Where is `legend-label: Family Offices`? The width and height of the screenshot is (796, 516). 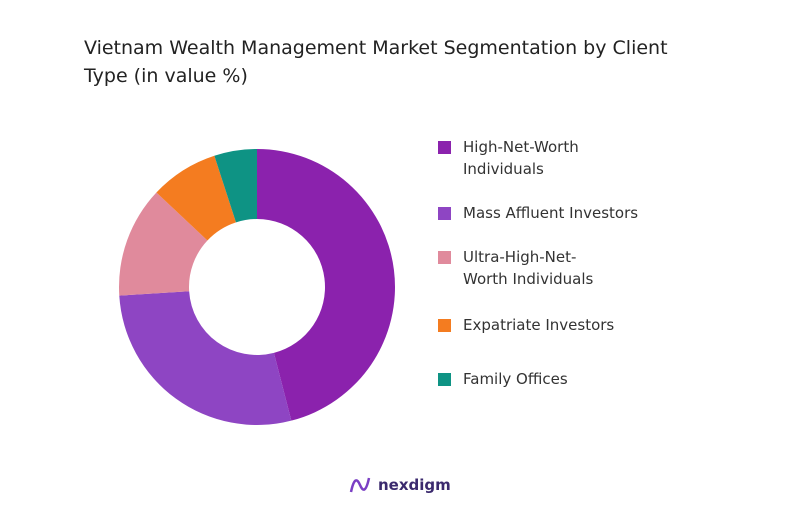
legend-label: Family Offices is located at coordinates (515, 379).